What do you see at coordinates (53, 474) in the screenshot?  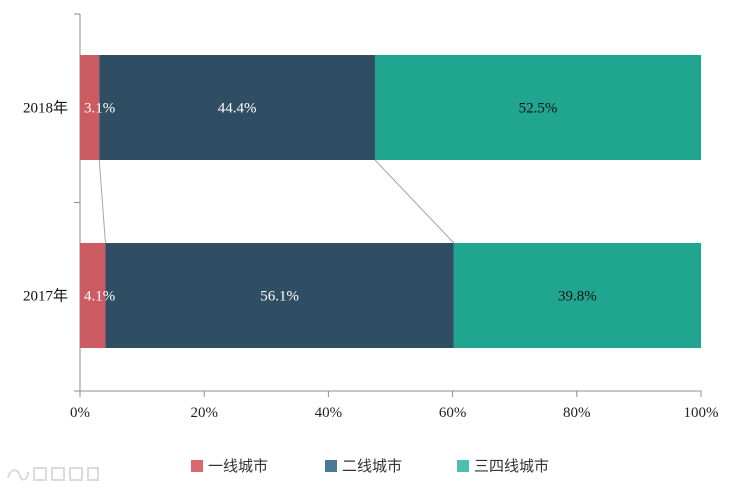 I see `watermark-logo` at bounding box center [53, 474].